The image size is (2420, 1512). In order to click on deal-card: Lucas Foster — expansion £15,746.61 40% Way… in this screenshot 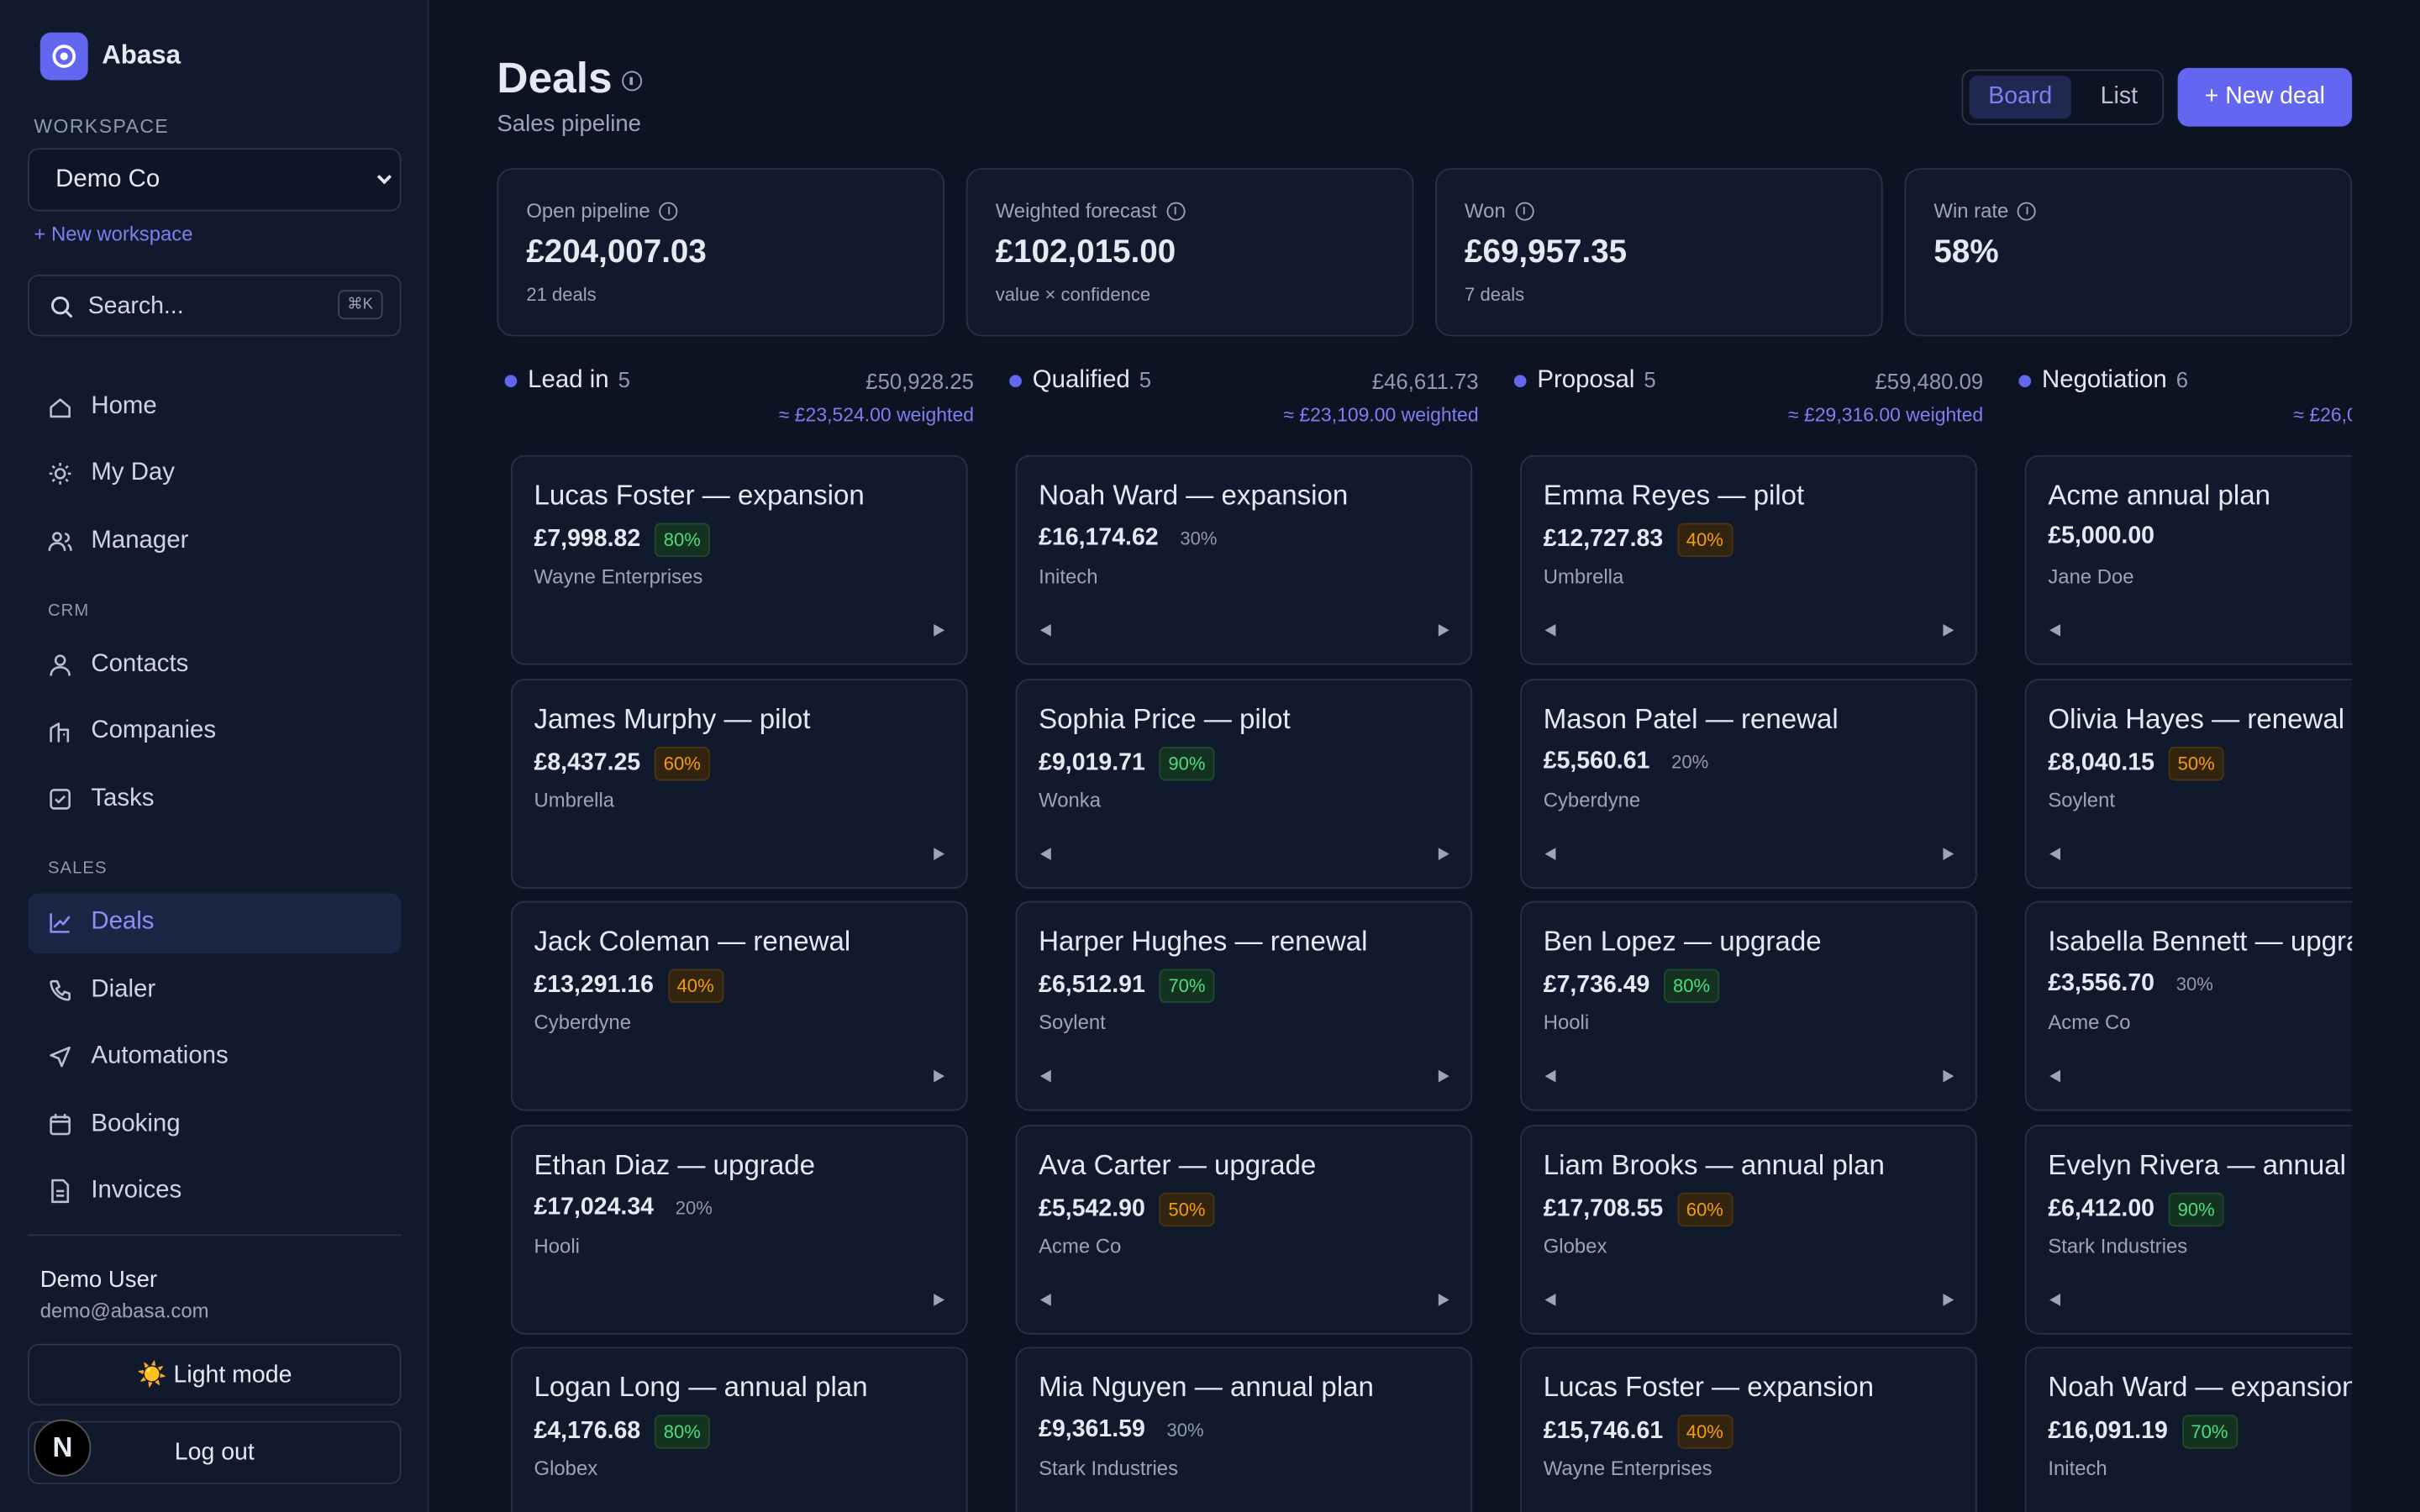, I will do `click(1748, 1429)`.